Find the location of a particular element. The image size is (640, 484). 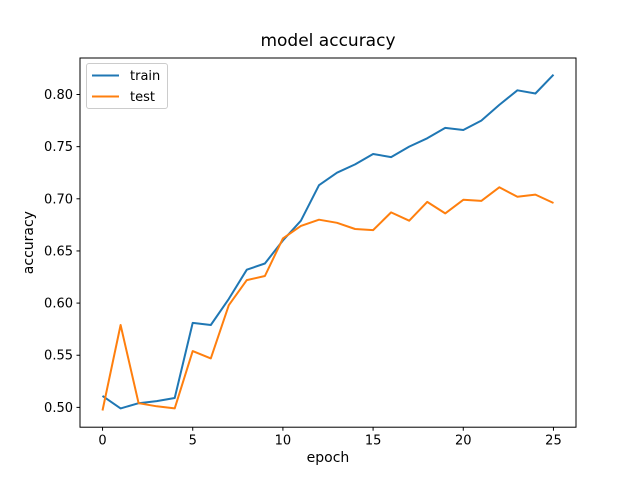

y-tick-label: 0.70 is located at coordinates (58, 199).